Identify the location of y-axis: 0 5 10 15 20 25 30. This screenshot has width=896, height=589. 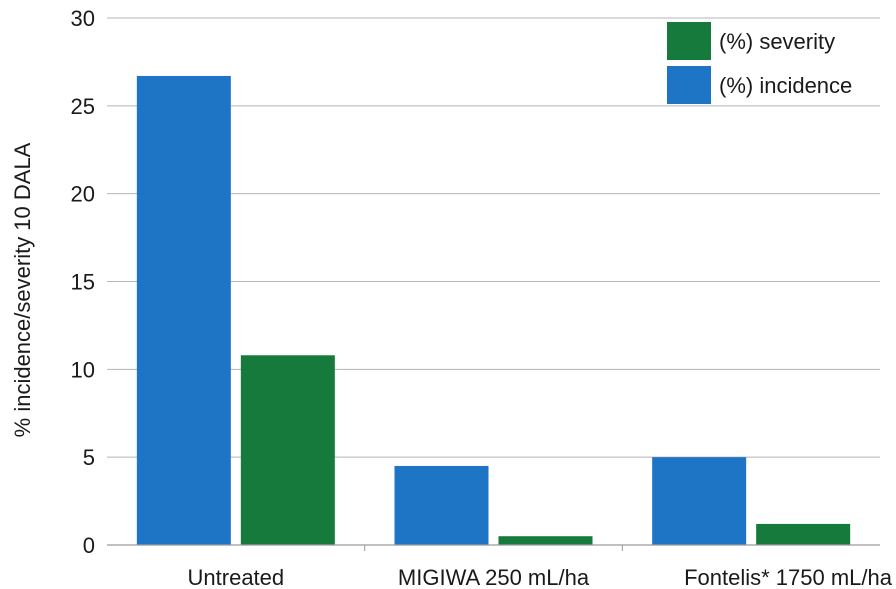
(83, 282).